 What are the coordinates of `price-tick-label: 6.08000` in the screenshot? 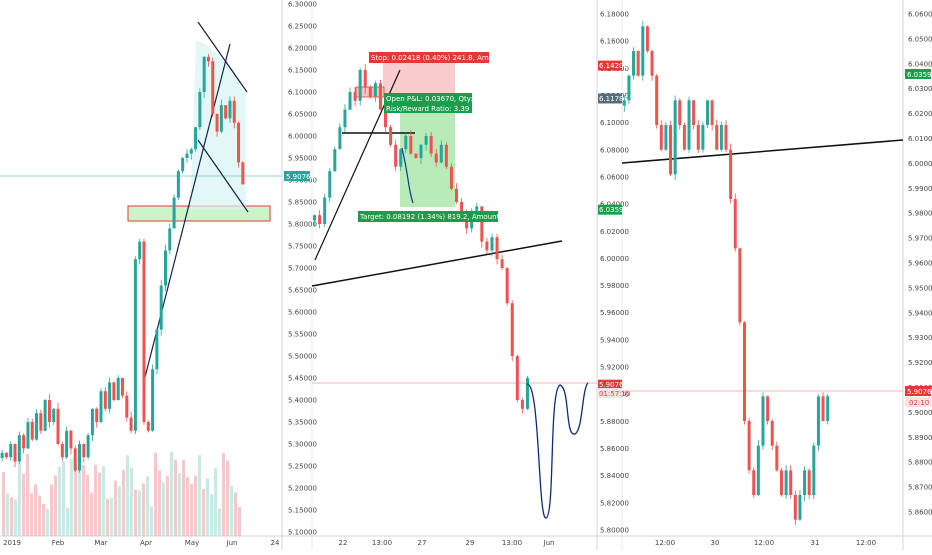 It's located at (614, 150).